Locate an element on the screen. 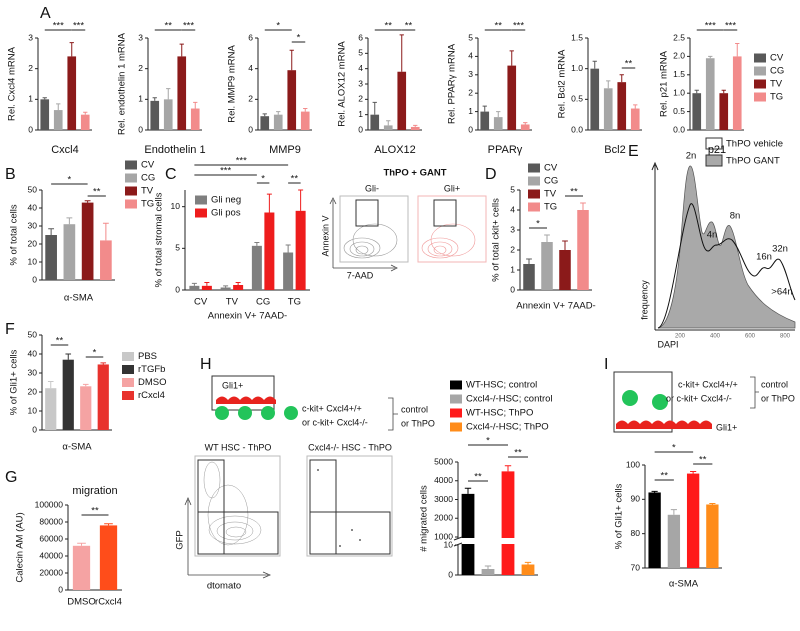 The width and height of the screenshot is (800, 631). y-tick-label: 0.0 is located at coordinates (577, 129).